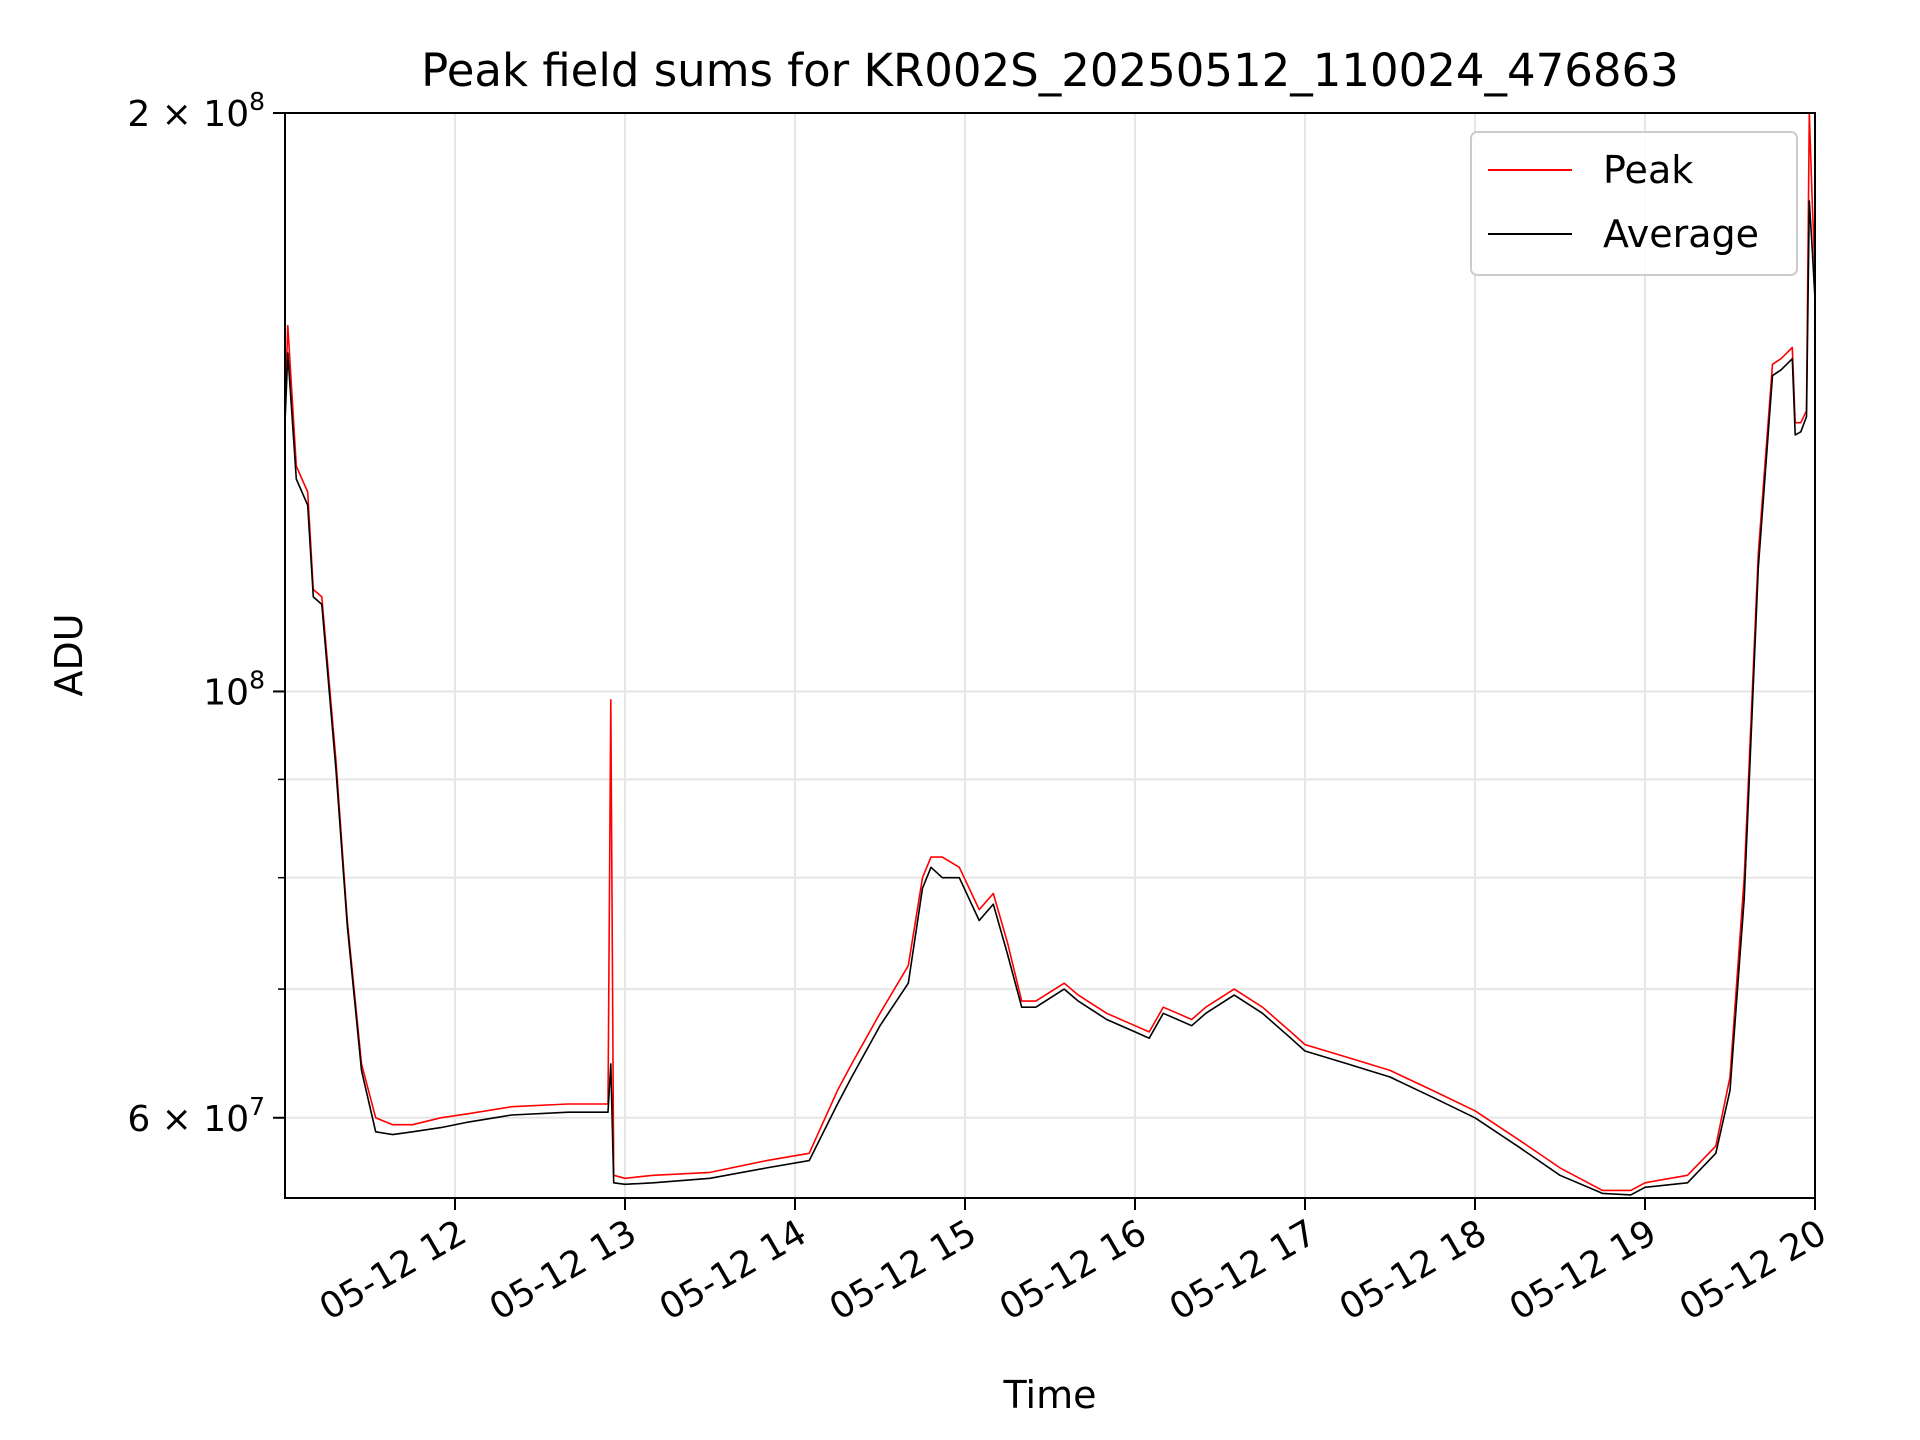  I want to click on y-axis-label: ADU, so click(69, 654).